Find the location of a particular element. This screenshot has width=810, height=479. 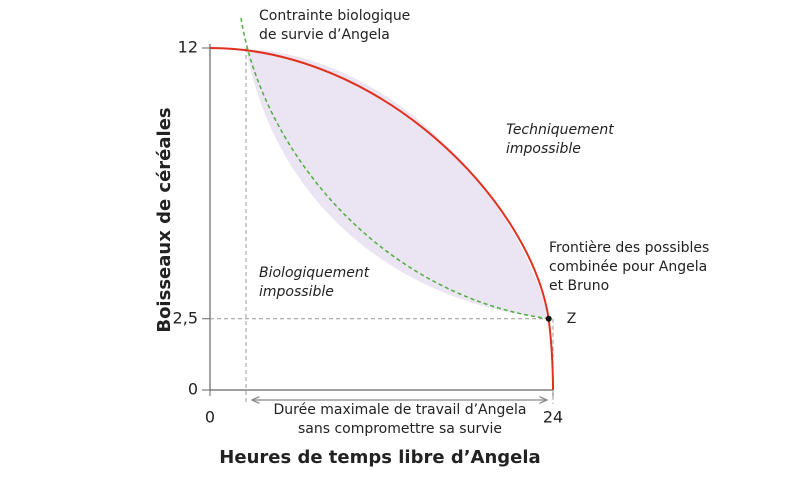

y-tick-label: 0 is located at coordinates (193, 389).